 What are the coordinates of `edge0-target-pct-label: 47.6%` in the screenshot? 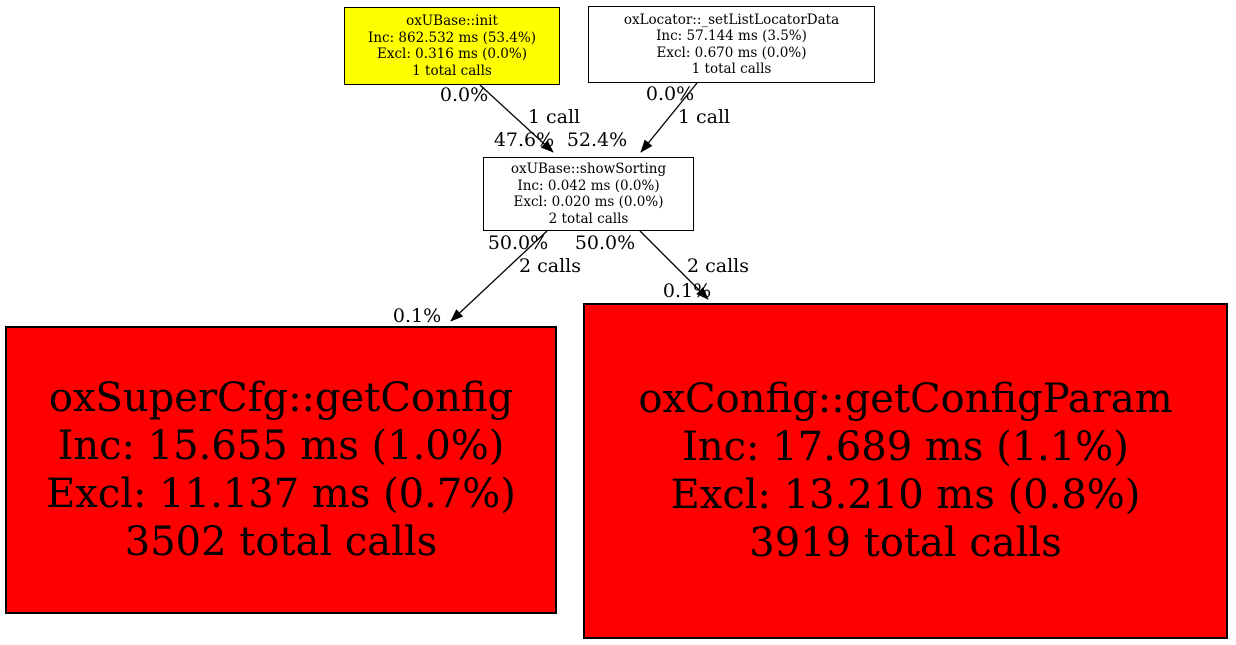 It's located at (524, 140).